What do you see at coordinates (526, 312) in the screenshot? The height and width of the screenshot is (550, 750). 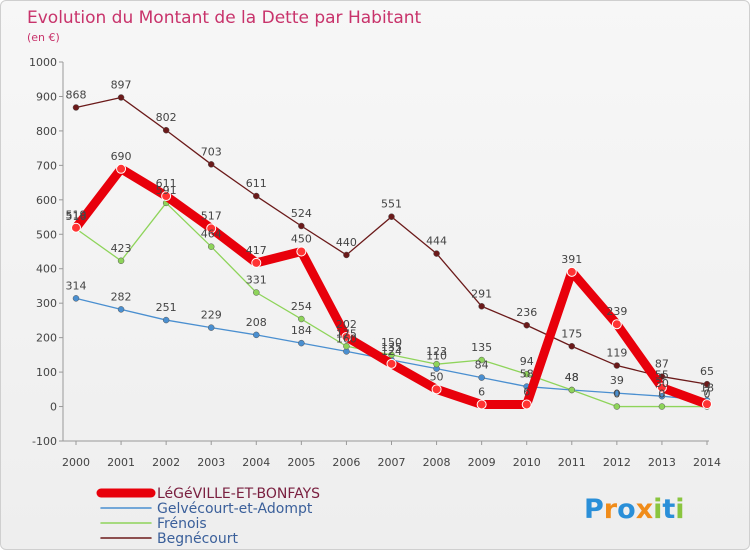 I see `data-label: 236` at bounding box center [526, 312].